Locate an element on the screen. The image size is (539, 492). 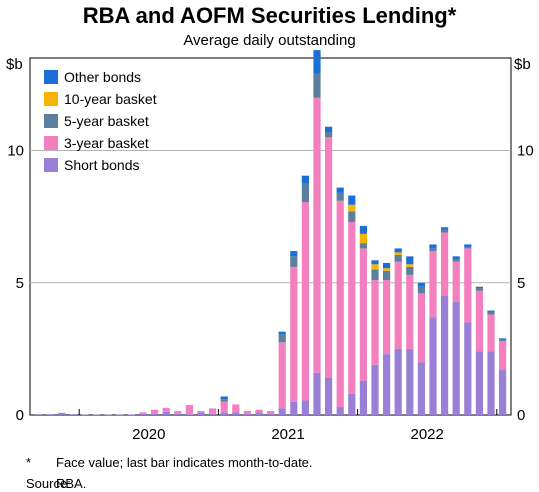
y-axis-unit-right: $b is located at coordinates (522, 64).